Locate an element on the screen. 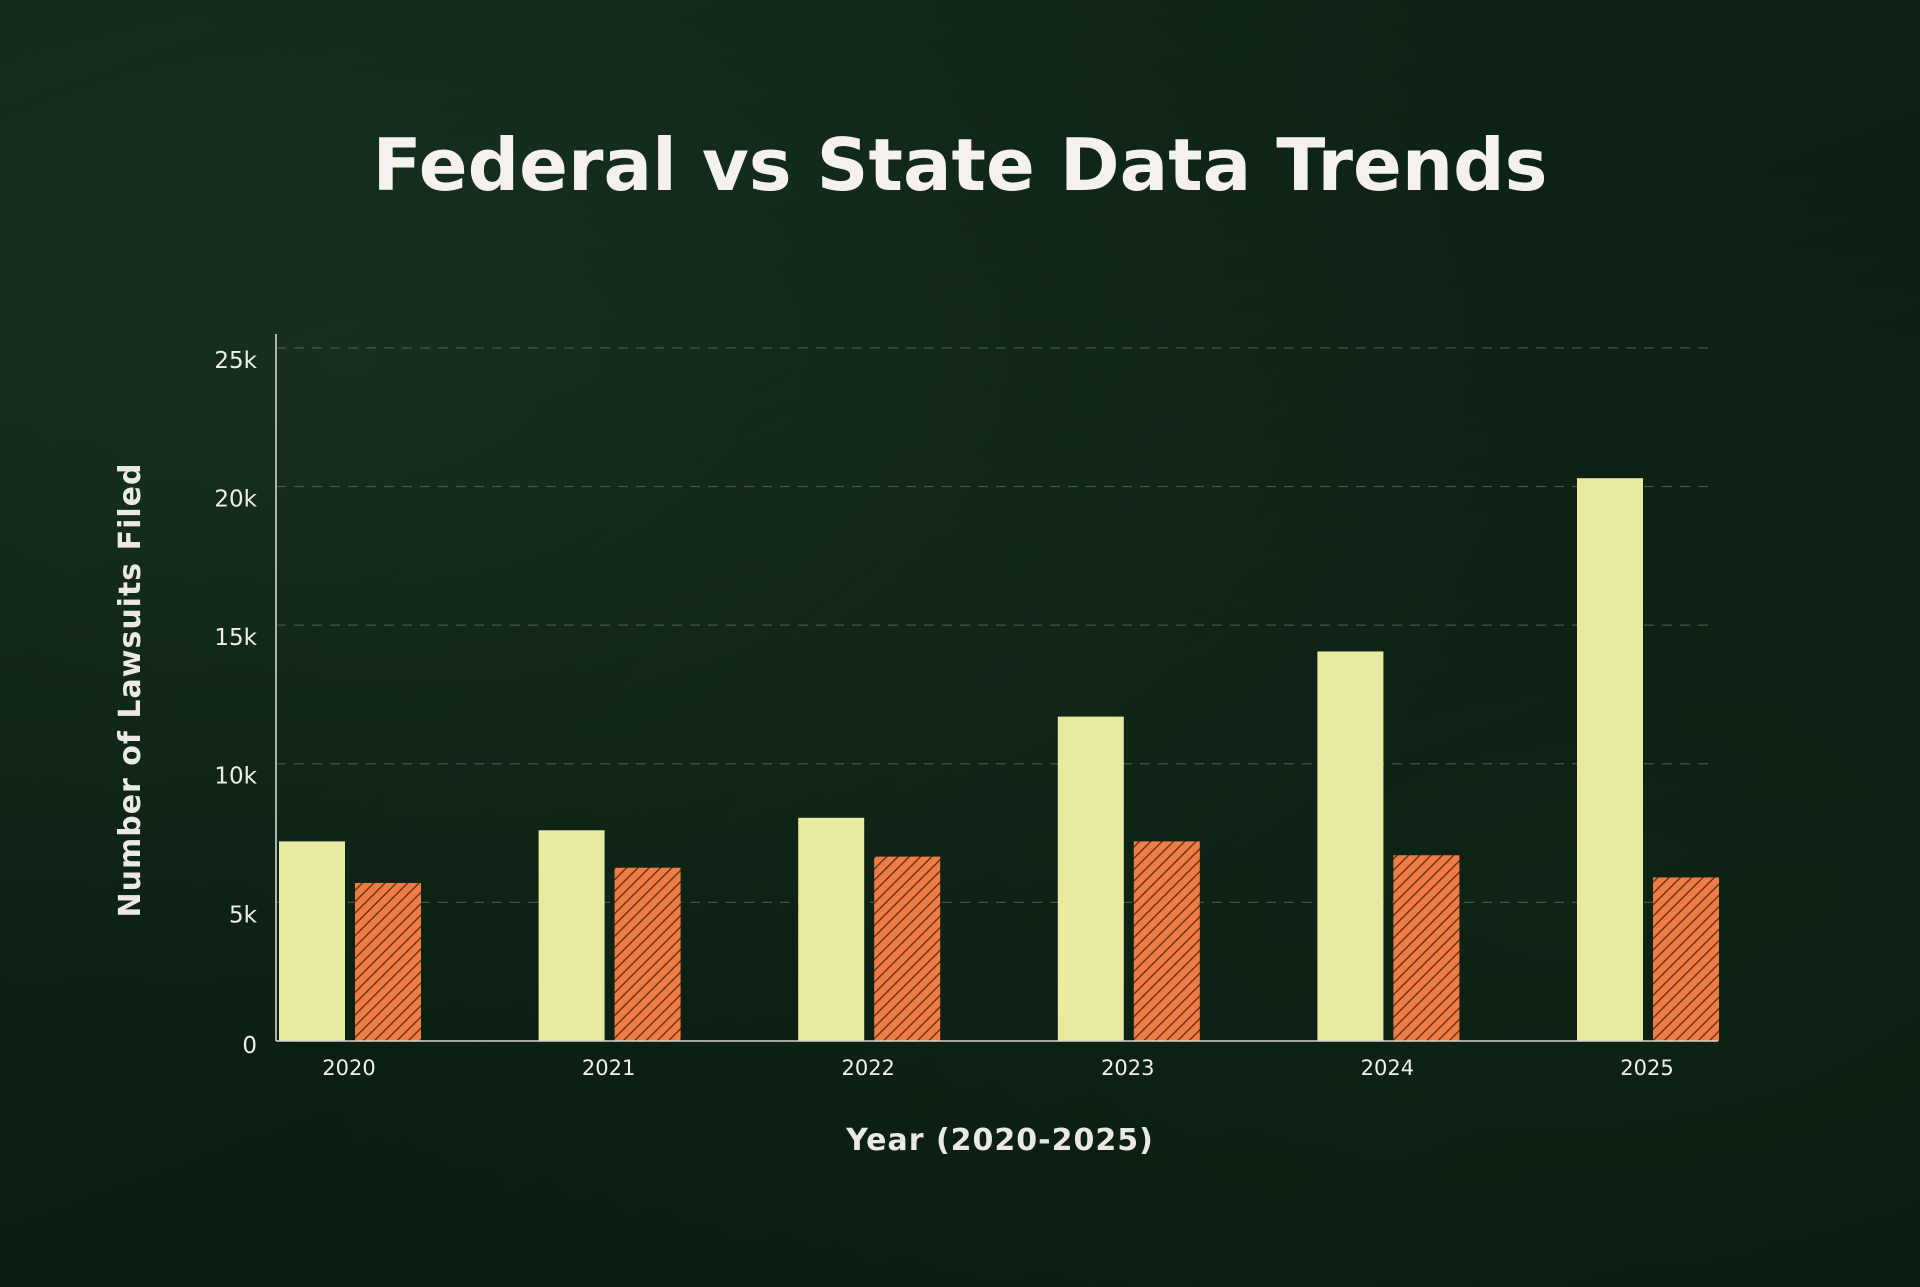 Image resolution: width=1920 pixels, height=1287 pixels. state-bar-2023 is located at coordinates (1166, 941).